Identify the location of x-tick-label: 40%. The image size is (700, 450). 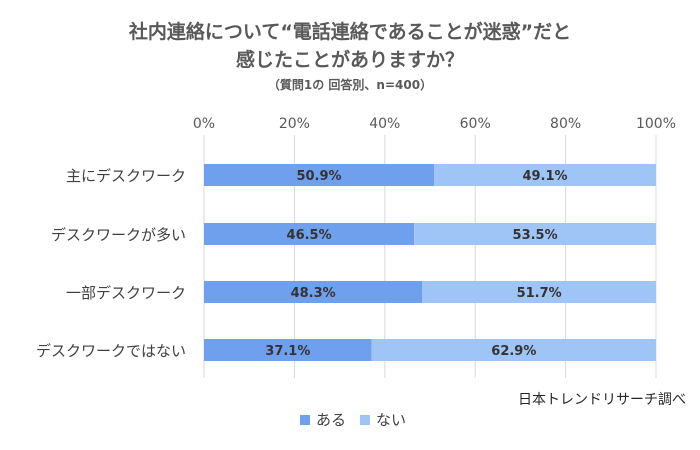
(384, 124).